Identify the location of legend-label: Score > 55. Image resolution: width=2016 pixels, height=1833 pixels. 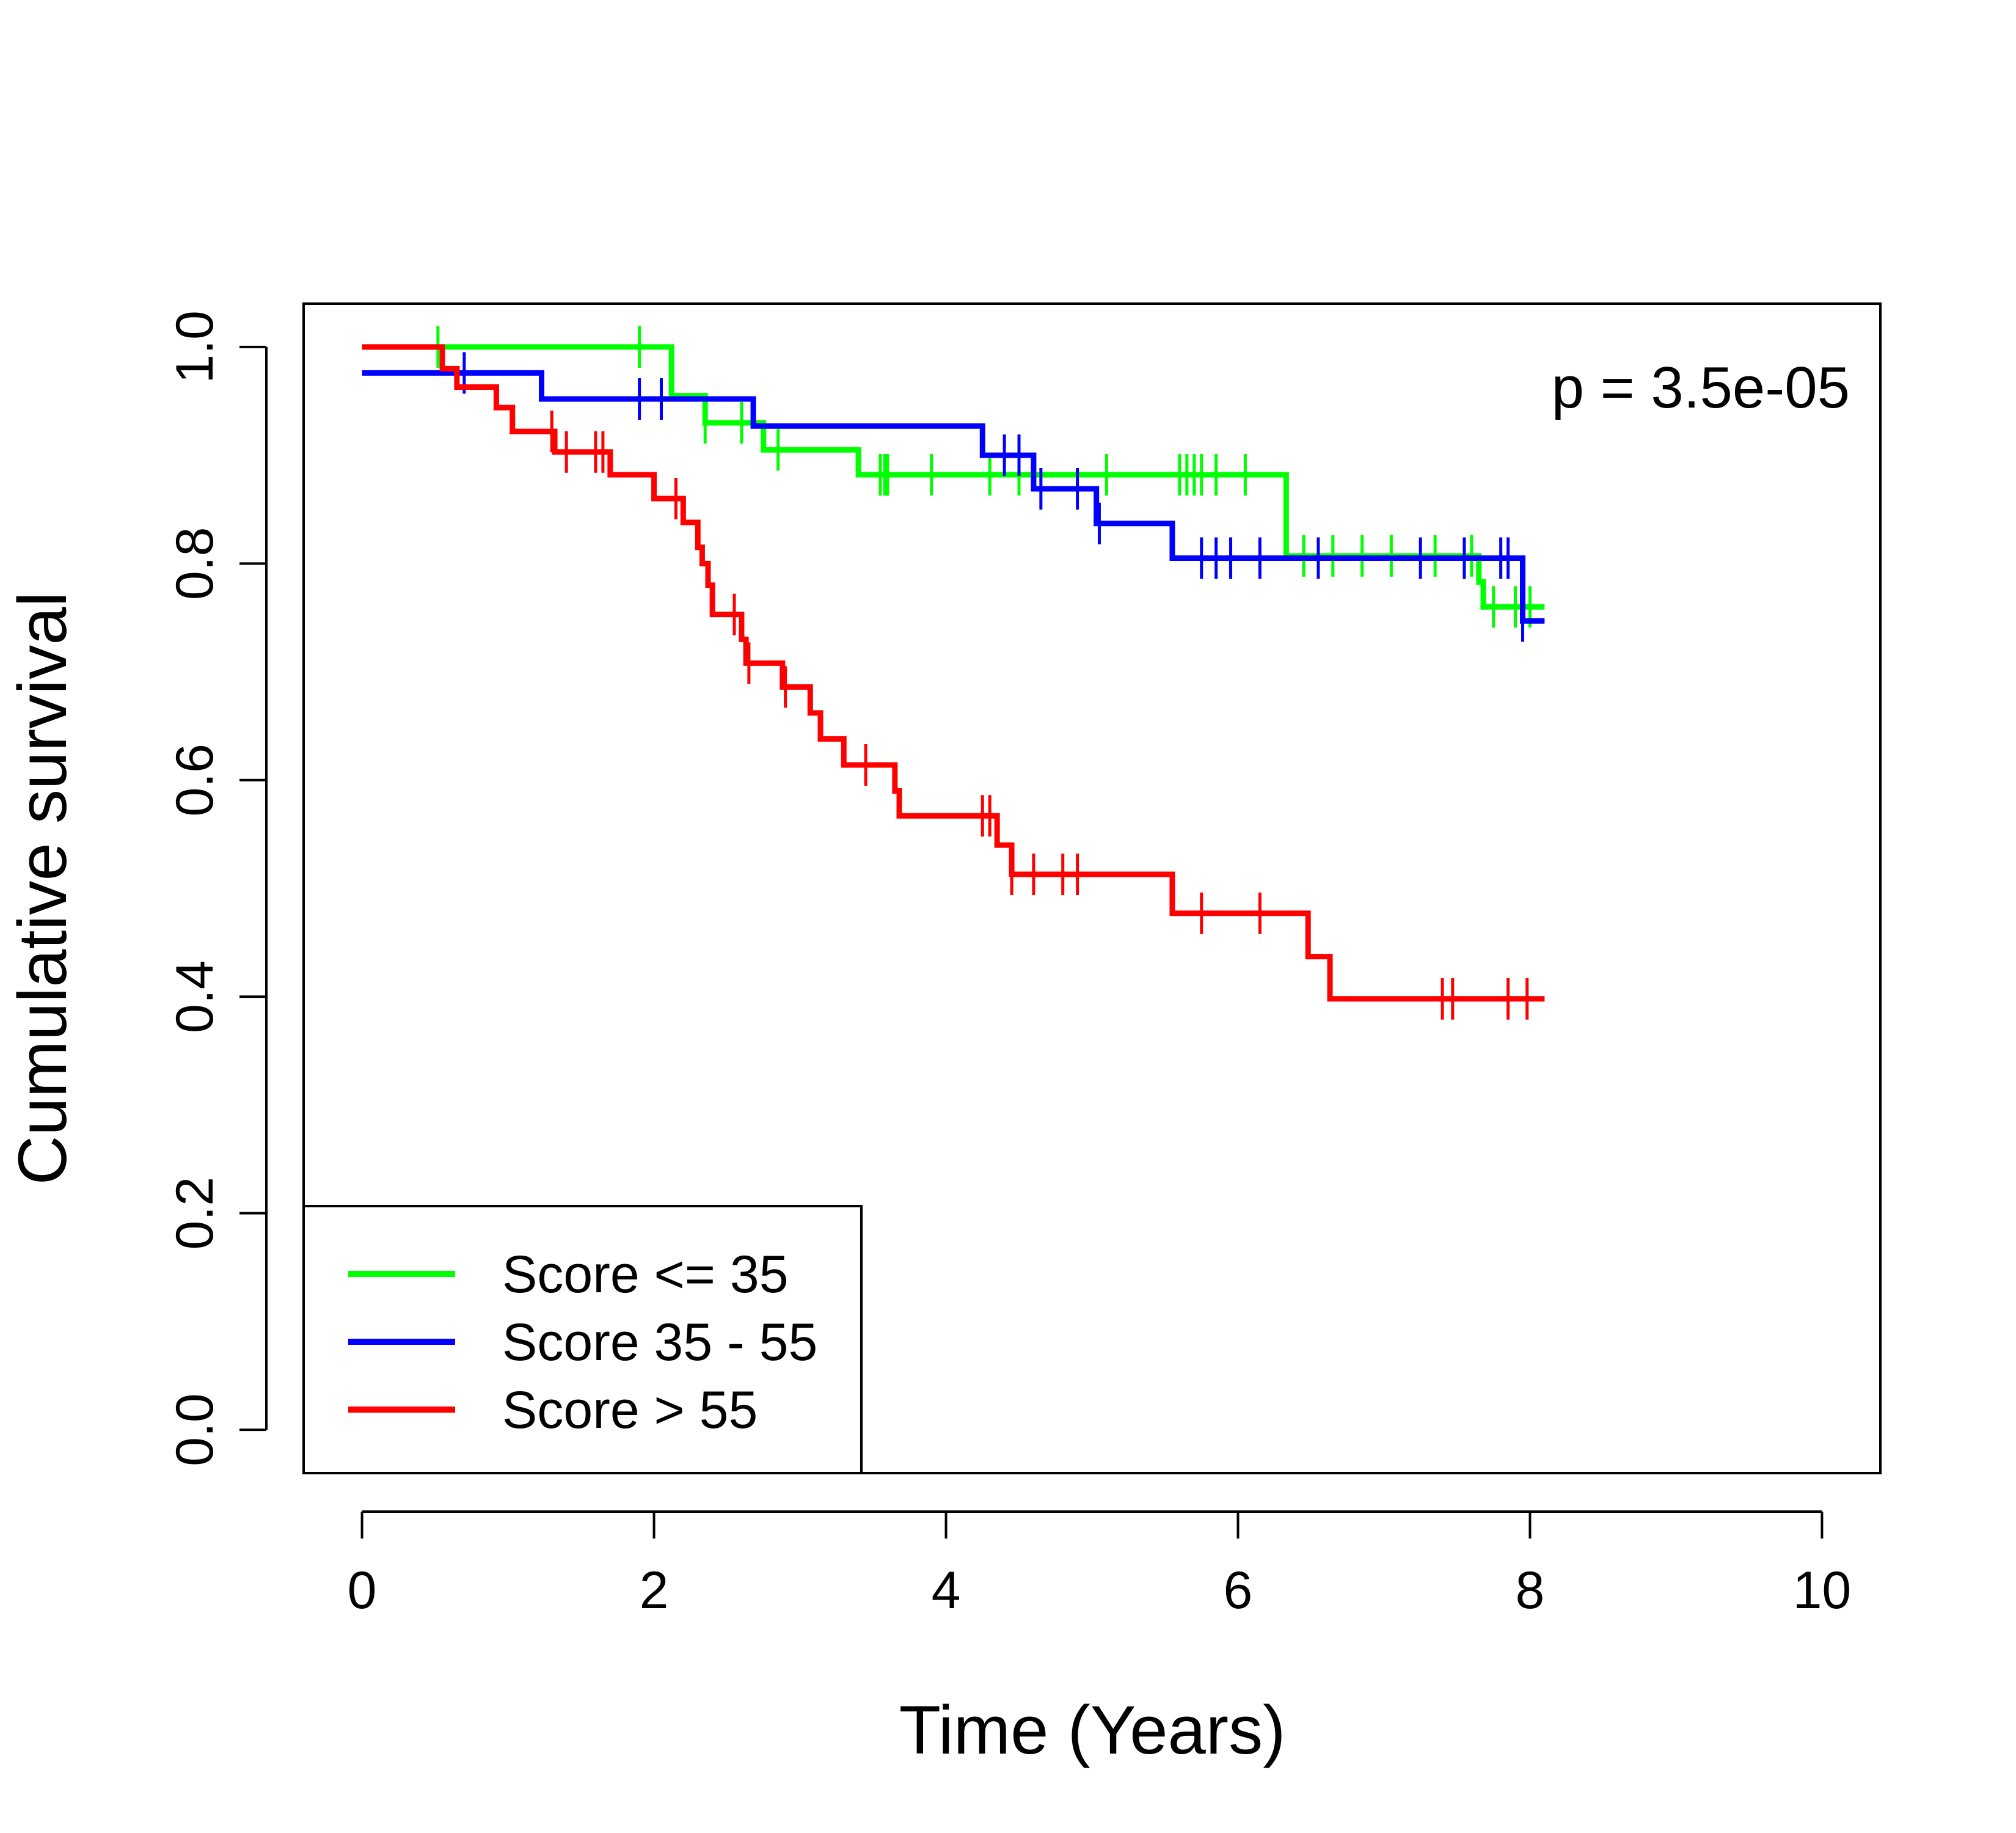
(630, 1410).